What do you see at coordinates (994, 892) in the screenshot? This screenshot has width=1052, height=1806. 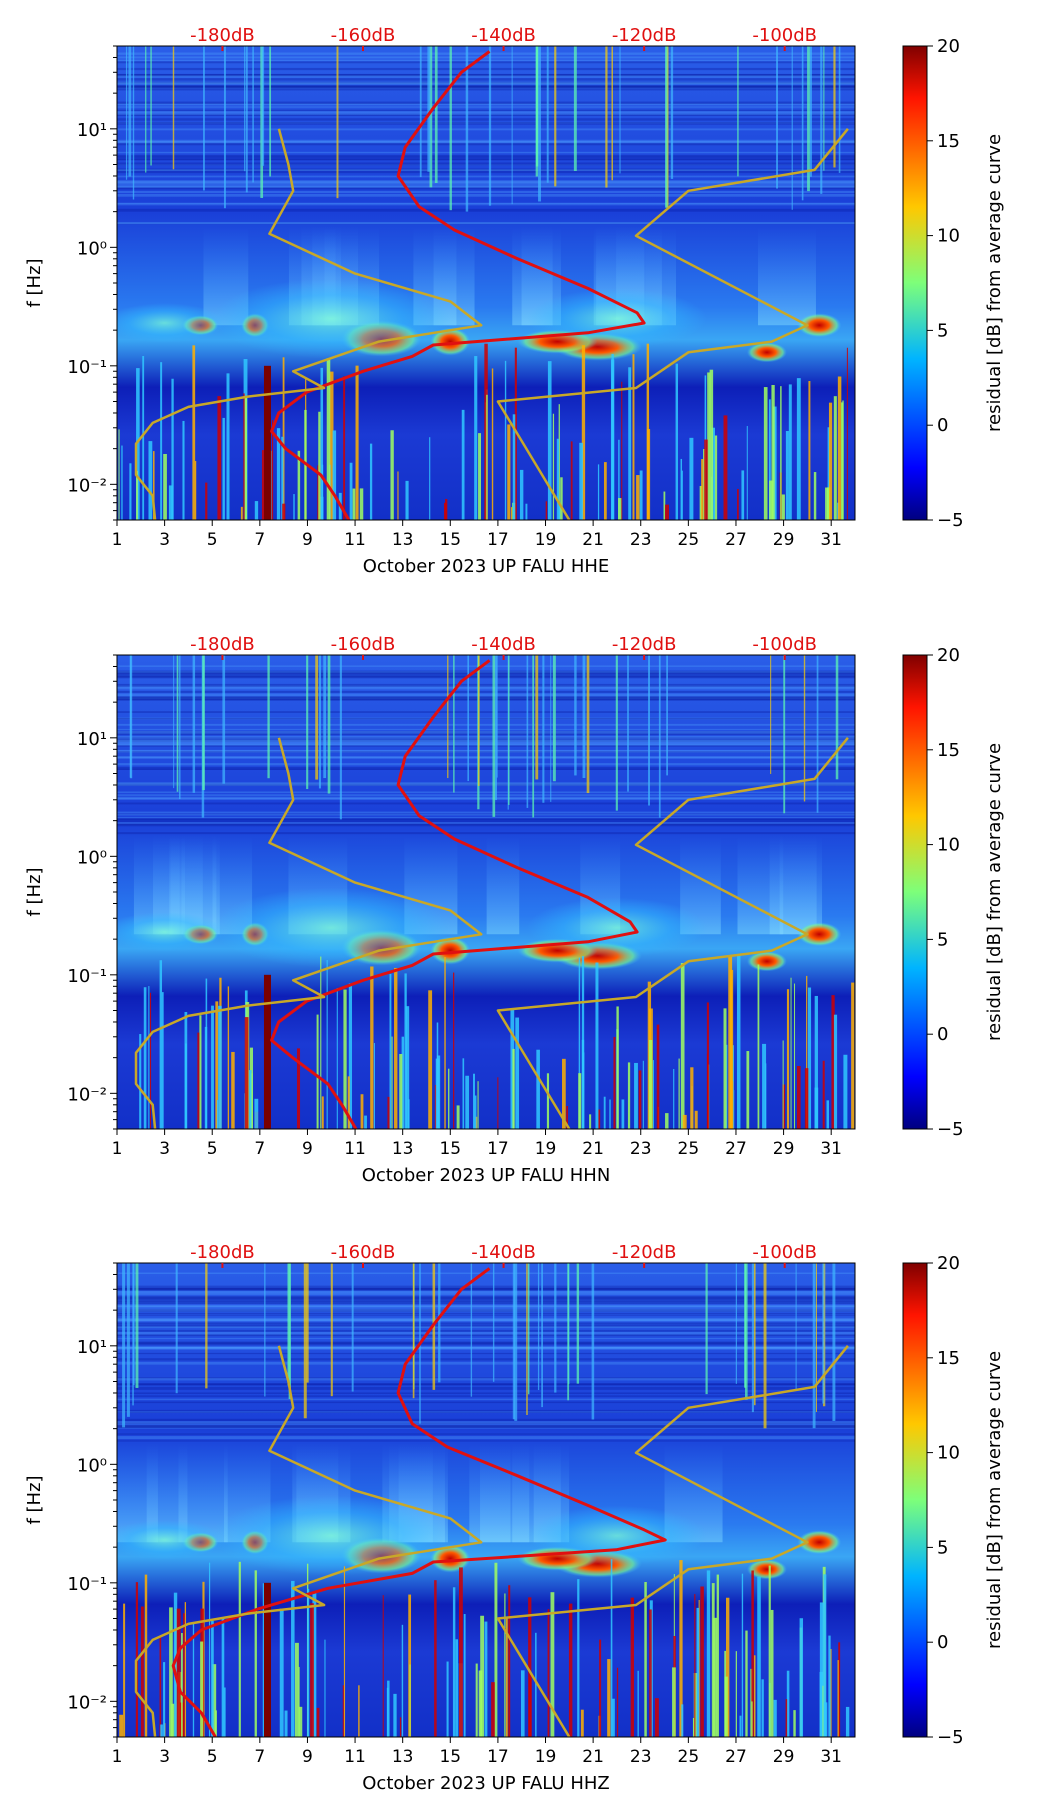 I see `colorbar-label: residual [dB] from average curve` at bounding box center [994, 892].